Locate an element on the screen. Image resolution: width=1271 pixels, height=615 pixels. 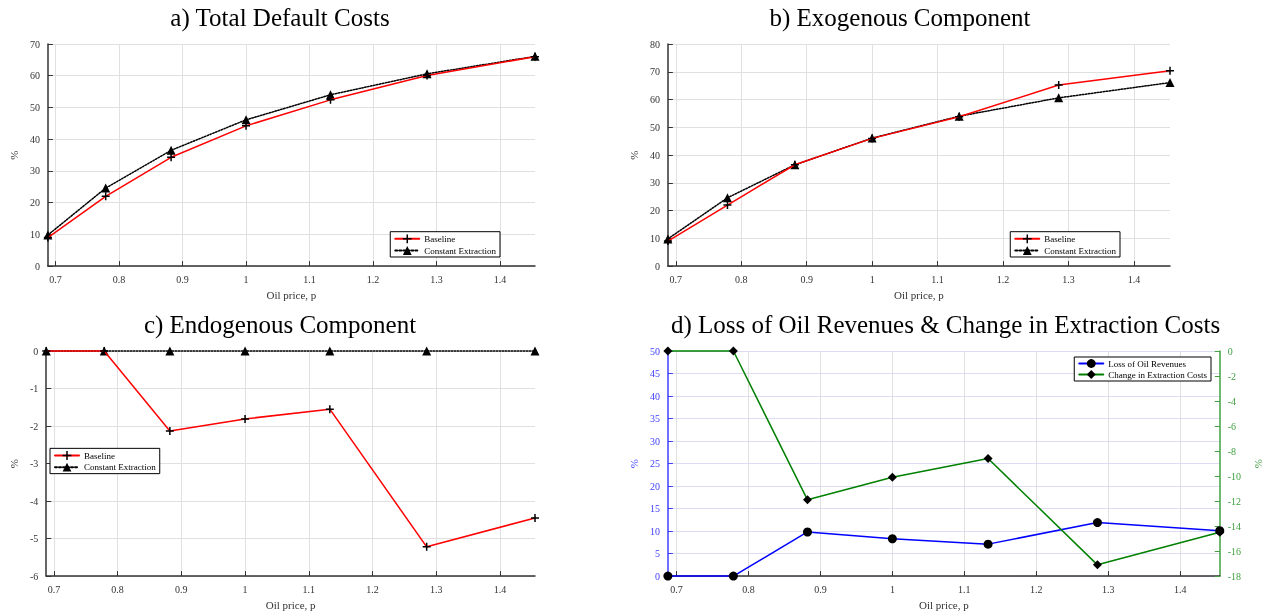
chart-title: d) Loss of Oil Revenues & Change in Extraction Costs is located at coordinates (945, 325).